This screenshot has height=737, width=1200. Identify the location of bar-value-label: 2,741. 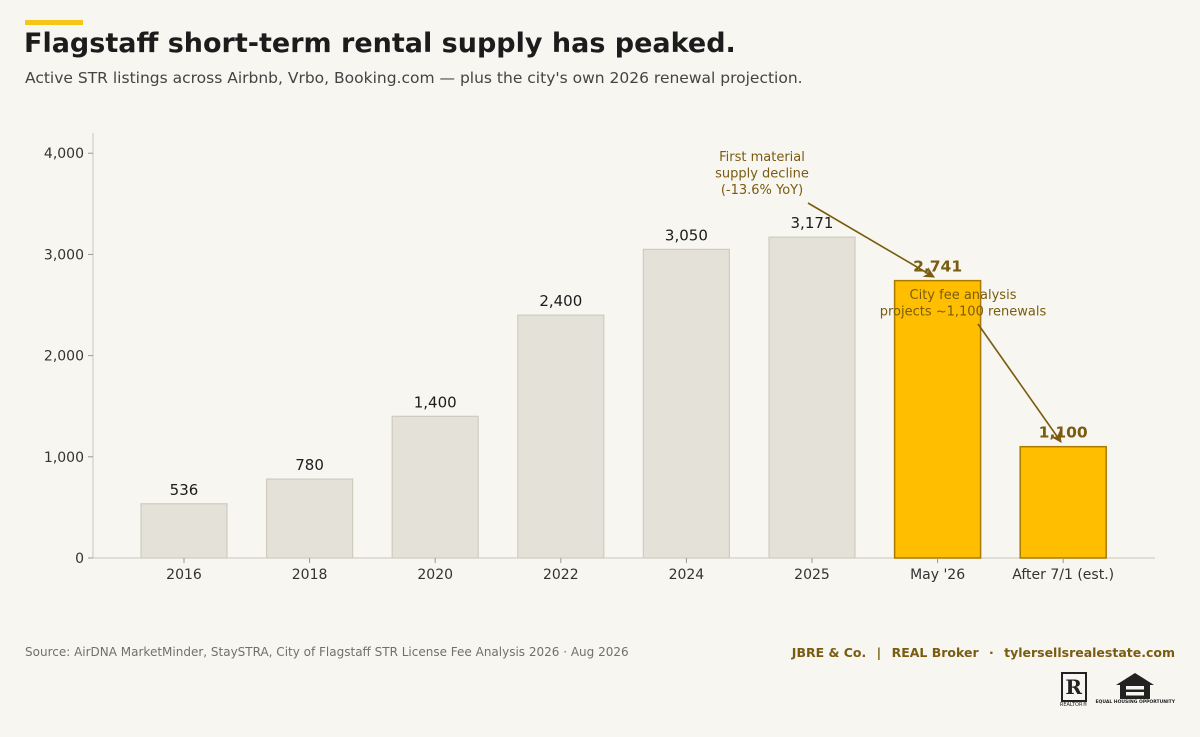
(937, 267).